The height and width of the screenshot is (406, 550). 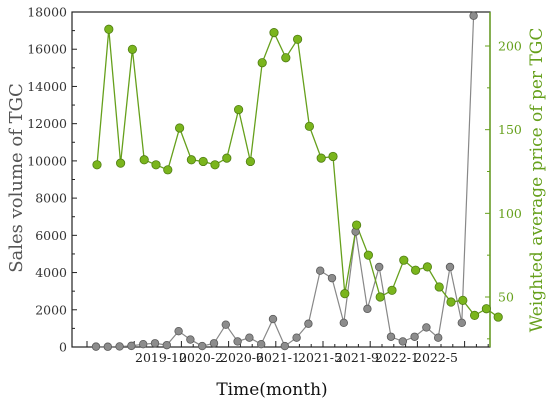 I want to click on x-tick-label: 2022-1, so click(x=397, y=357).